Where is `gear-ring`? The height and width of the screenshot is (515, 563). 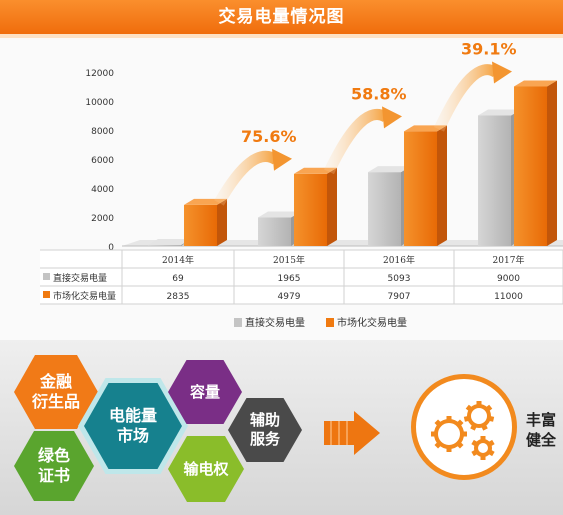
gear-ring is located at coordinates (464, 427).